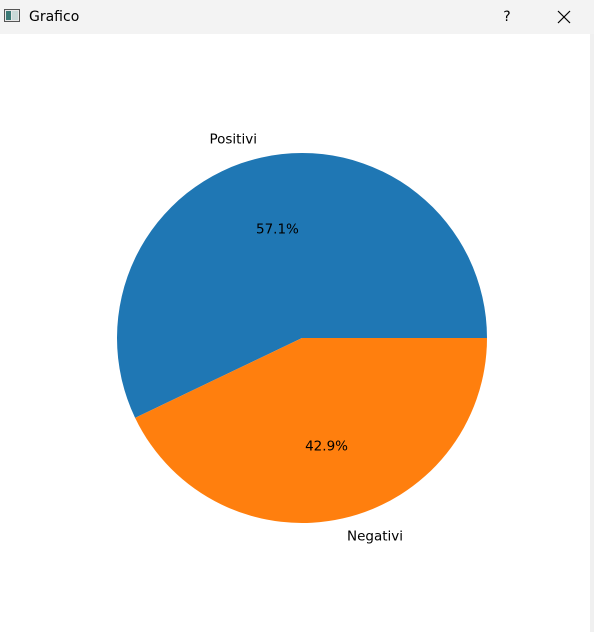  Describe the element at coordinates (277, 230) in the screenshot. I see `percent-label-positivi: 57.1%` at that location.